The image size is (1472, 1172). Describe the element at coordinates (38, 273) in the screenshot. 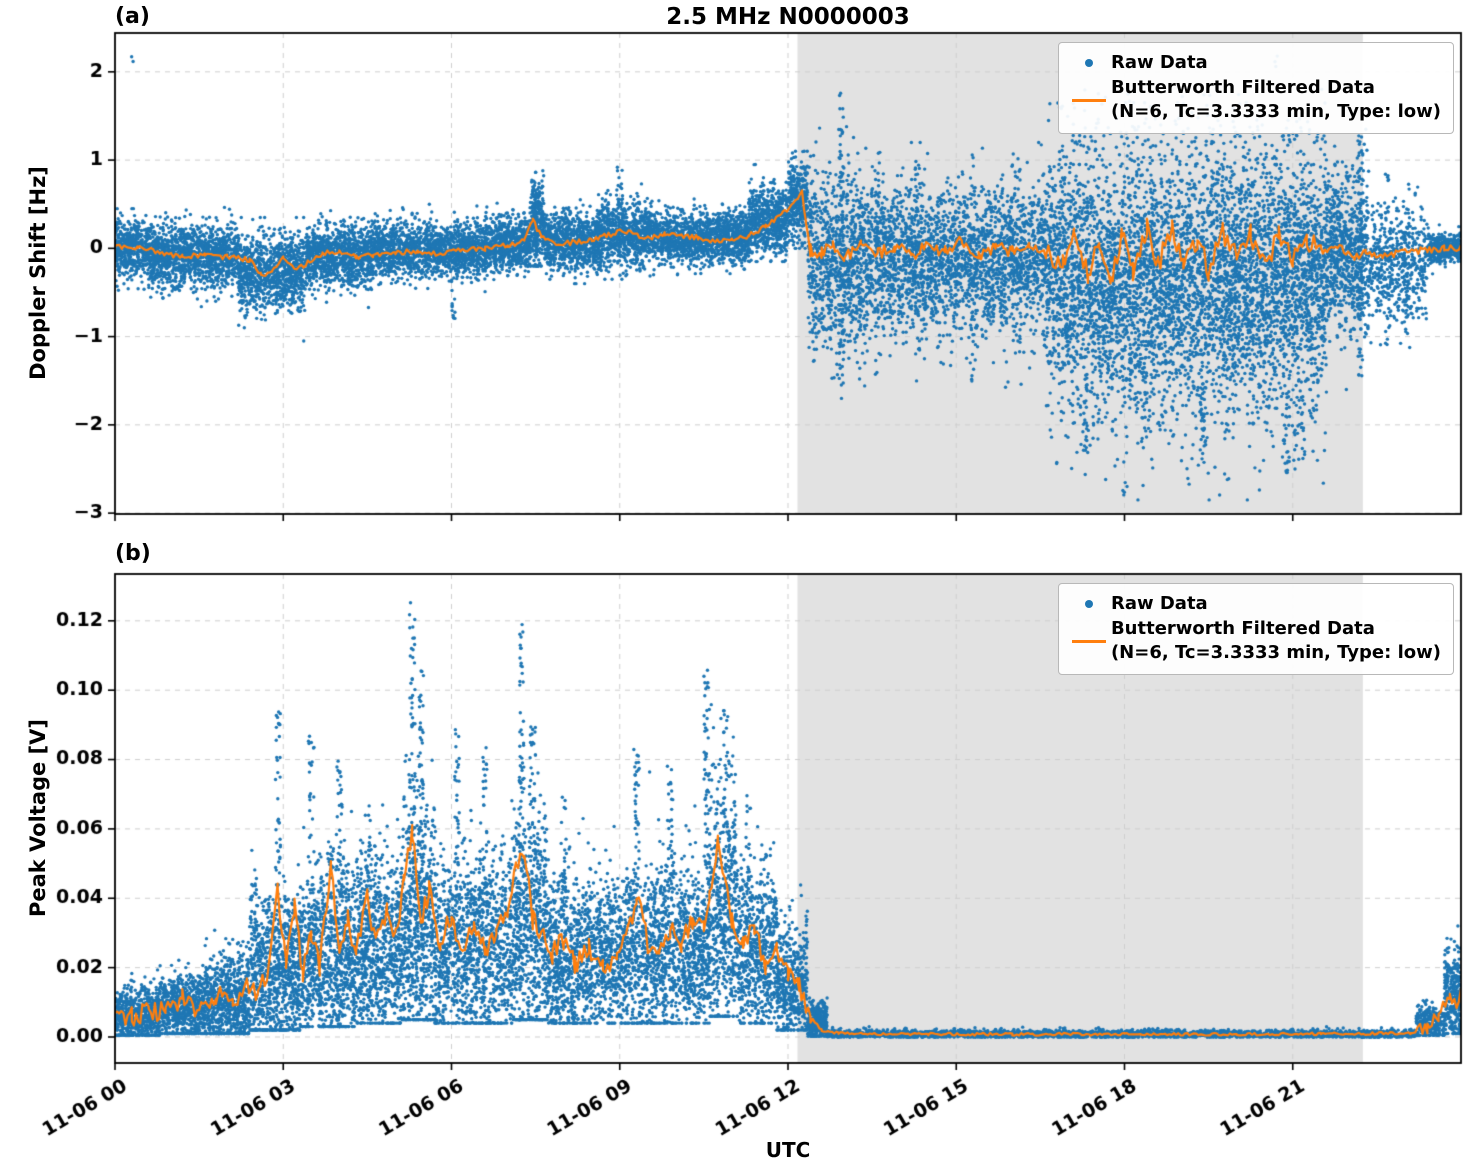

I see `y-axis-label-doppler: Doppler Shift [Hz]` at that location.